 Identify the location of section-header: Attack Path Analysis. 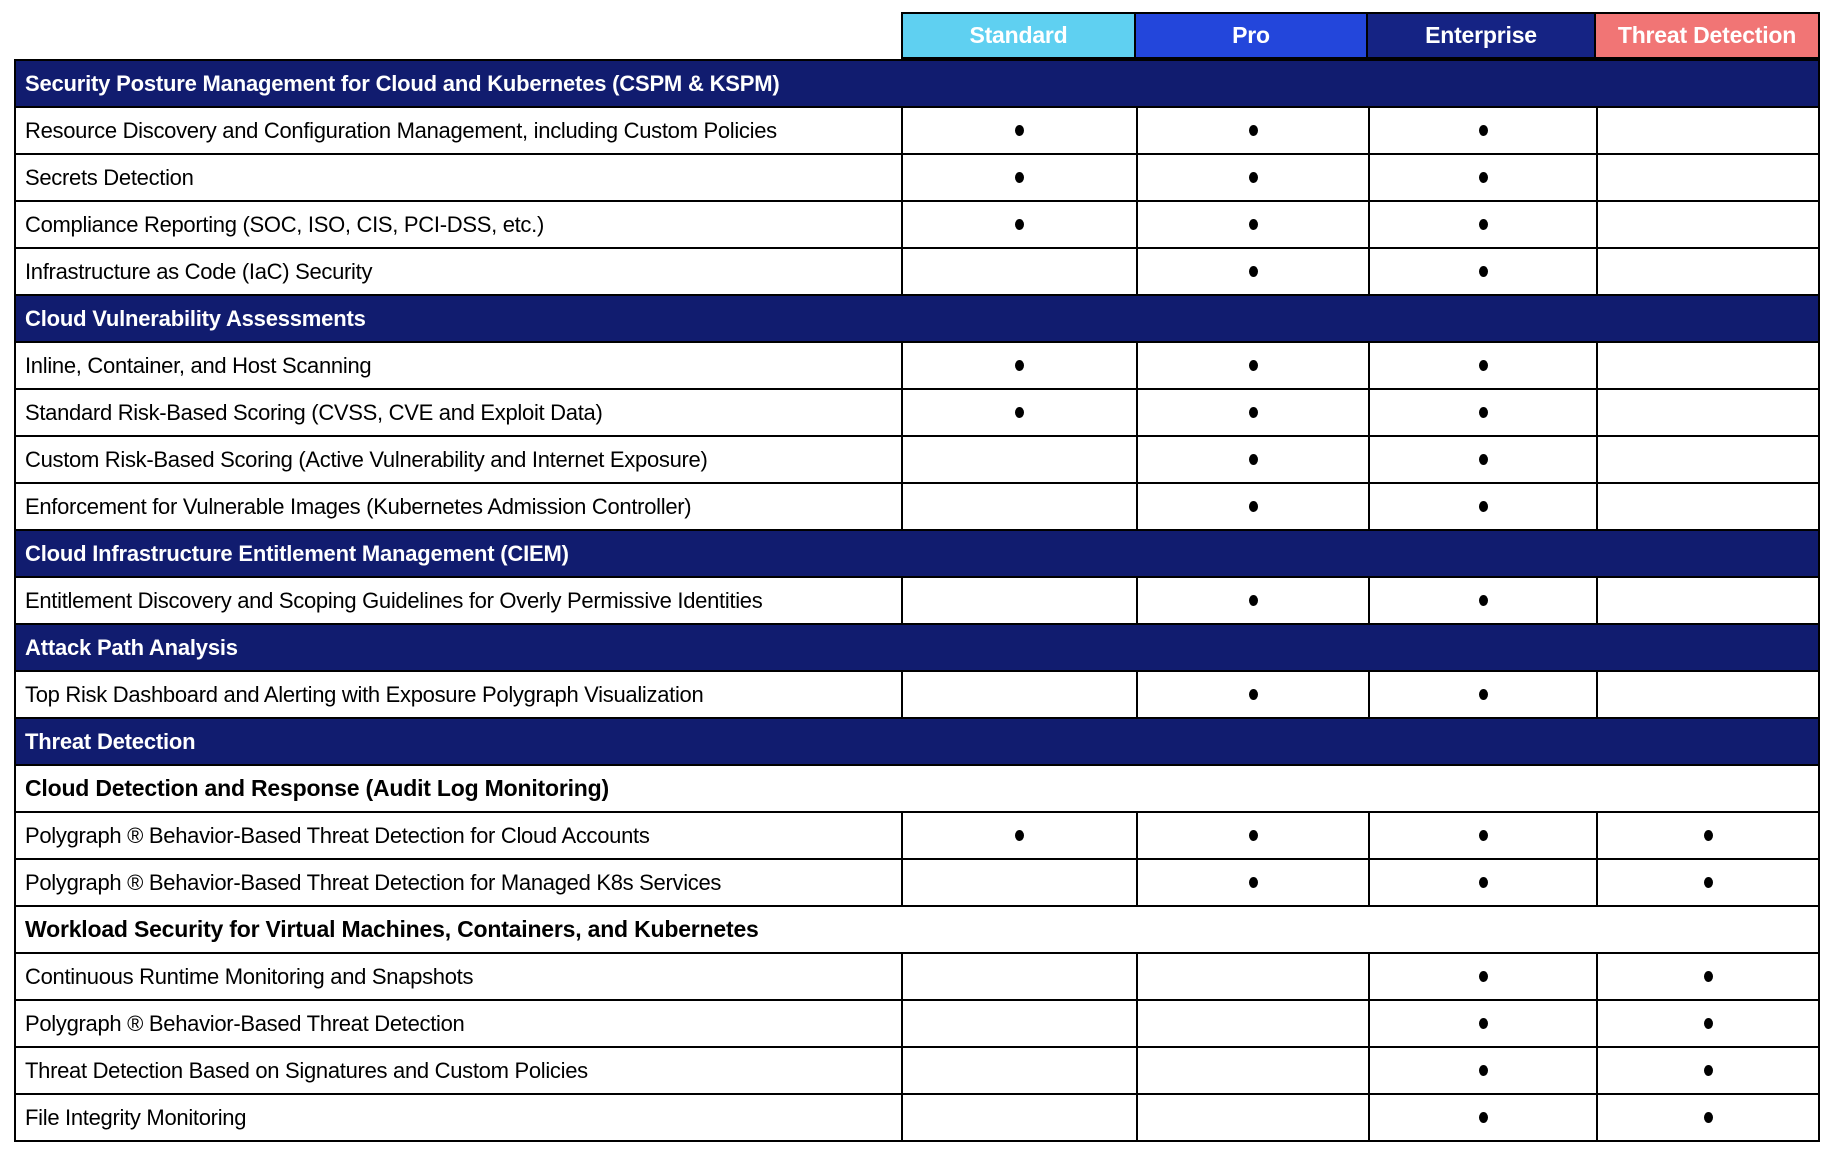
(917, 648).